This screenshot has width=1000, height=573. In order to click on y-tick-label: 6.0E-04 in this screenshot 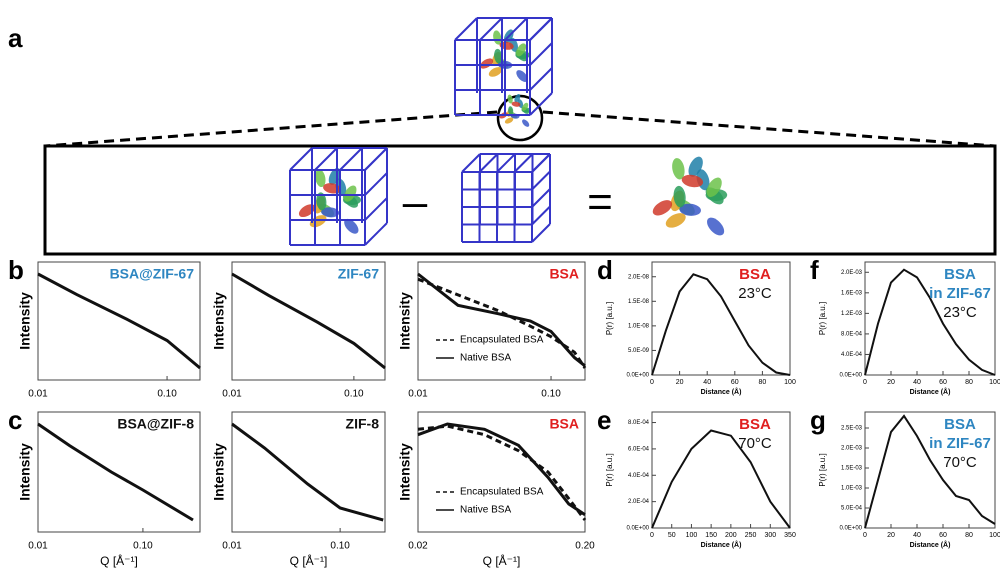, I will do `click(639, 449)`.